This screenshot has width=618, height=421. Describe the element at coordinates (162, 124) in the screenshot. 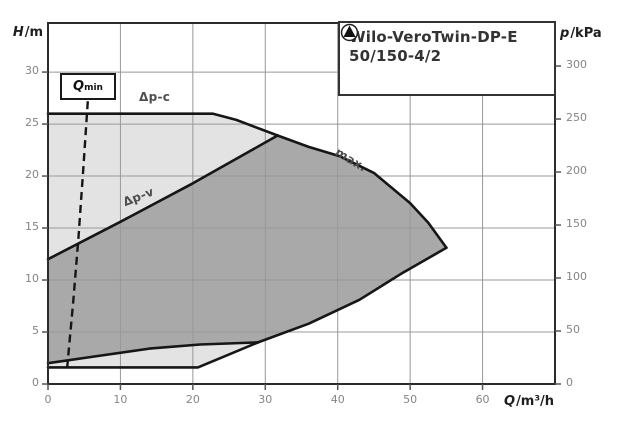

I see `dp-c-top-curve` at that location.